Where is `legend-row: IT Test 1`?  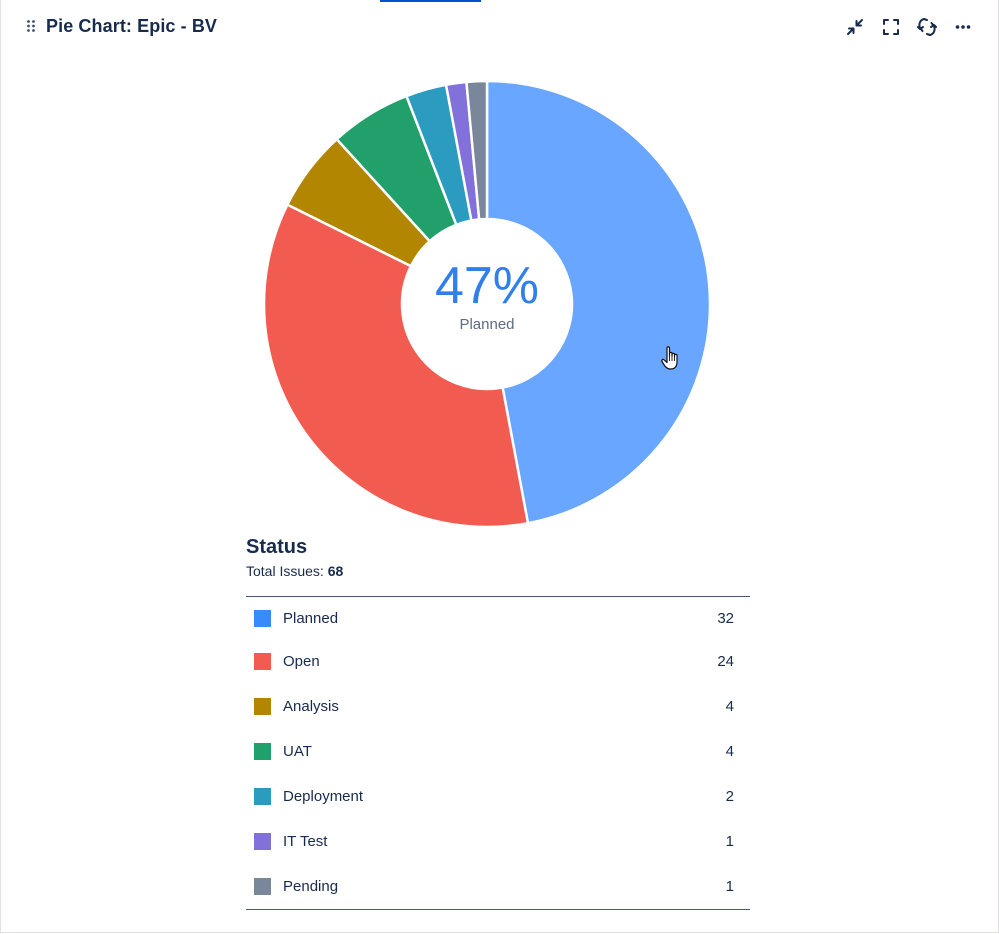
legend-row: IT Test 1 is located at coordinates (498, 841).